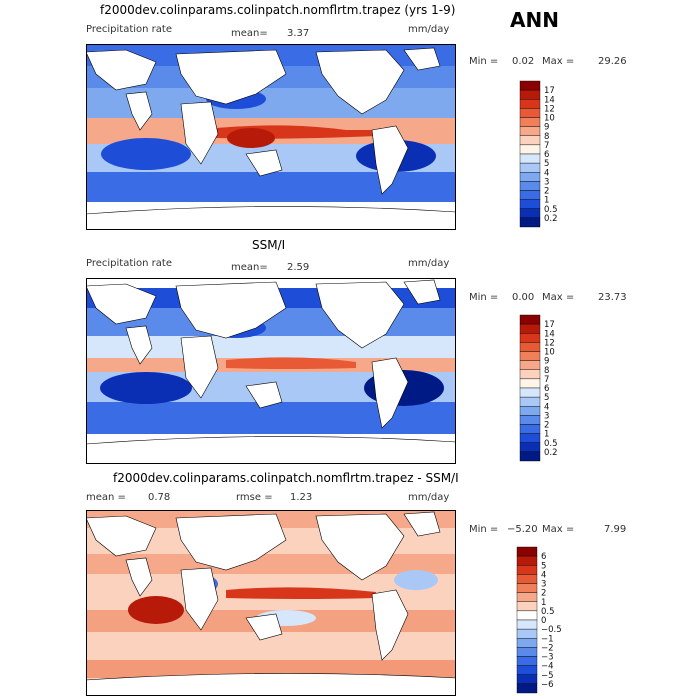  What do you see at coordinates (546, 380) in the screenshot?
I see `colorbar-tick-label: 7` at bounding box center [546, 380].